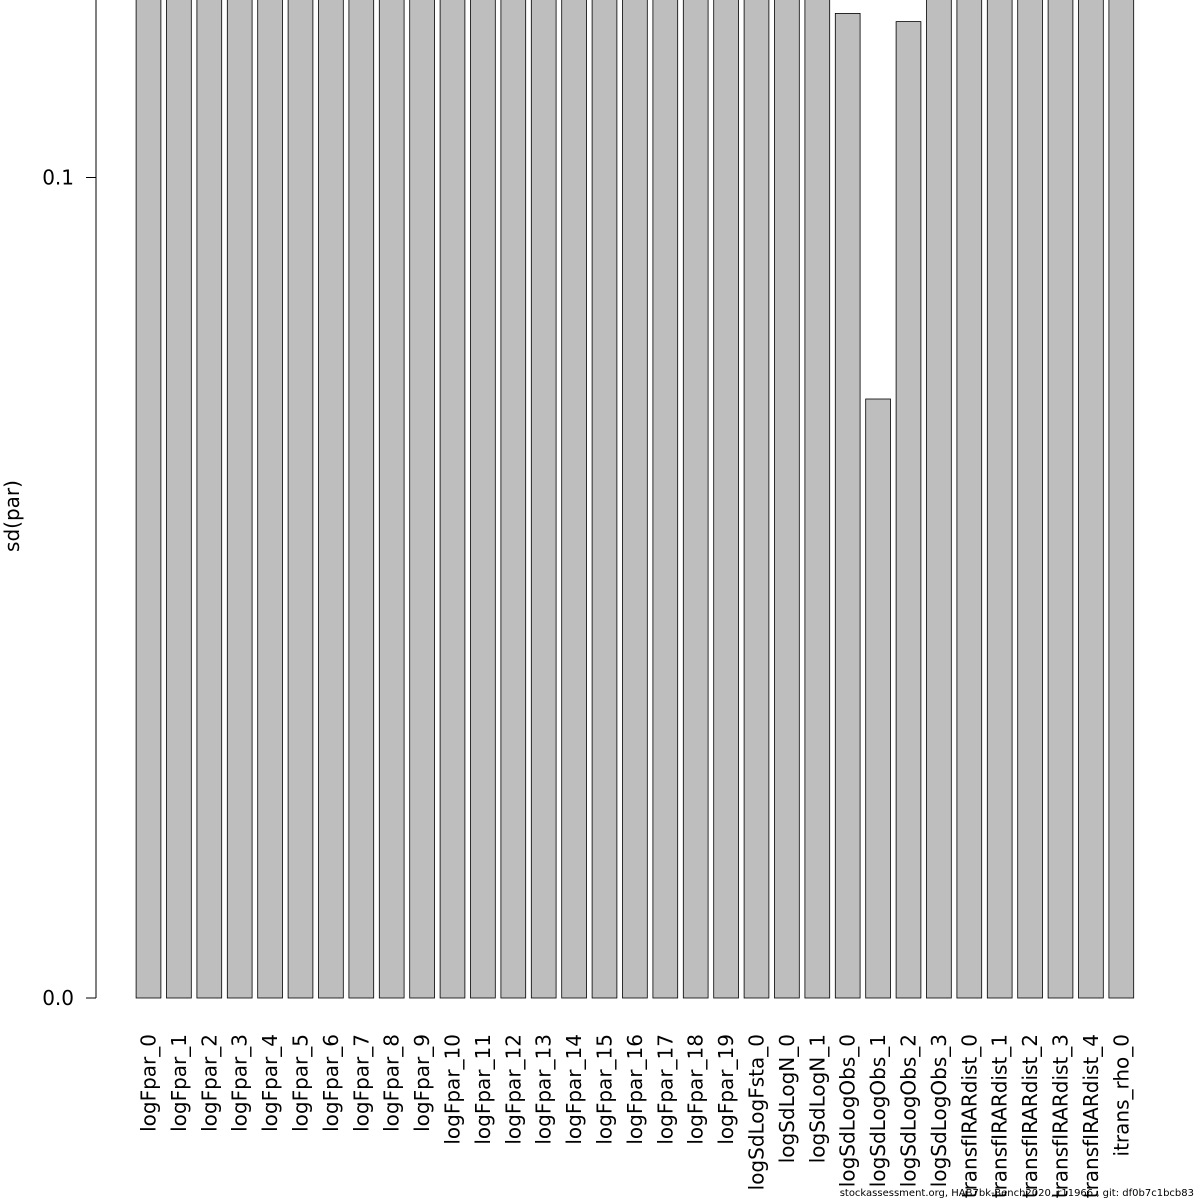 Image resolution: width=1200 pixels, height=1200 pixels. Describe the element at coordinates (1000, 1116) in the screenshot. I see `x-tick-label: transfIRARdist_1` at that location.